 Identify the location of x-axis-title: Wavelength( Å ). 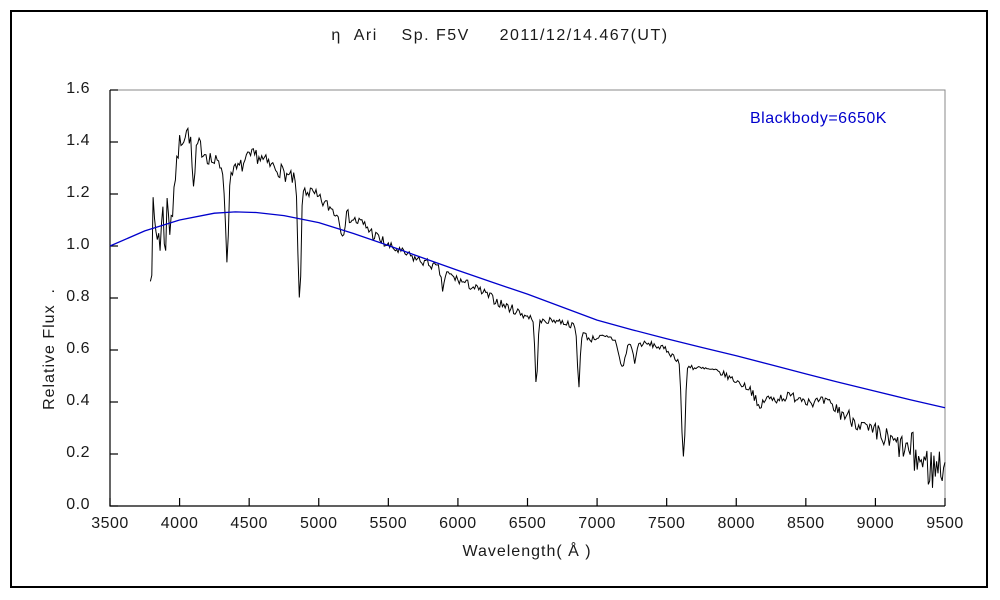
(527, 551).